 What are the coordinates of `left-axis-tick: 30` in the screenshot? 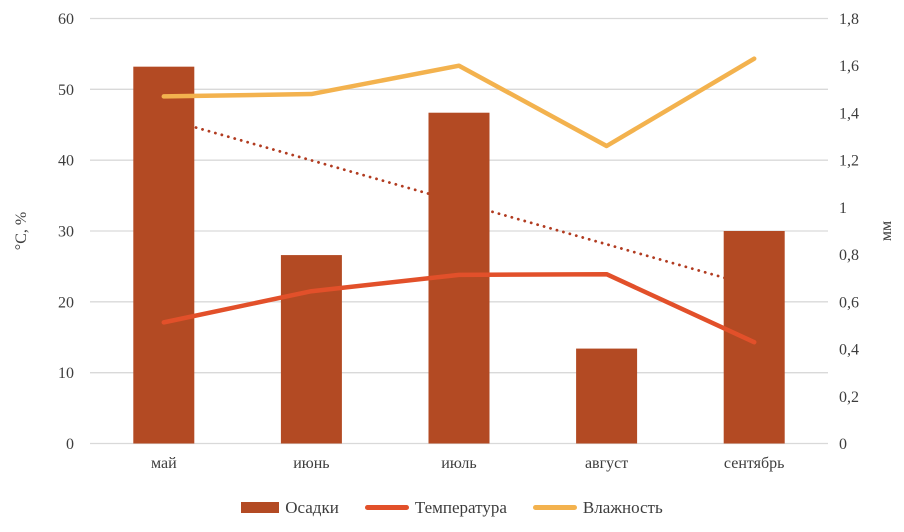 It's located at (66, 232).